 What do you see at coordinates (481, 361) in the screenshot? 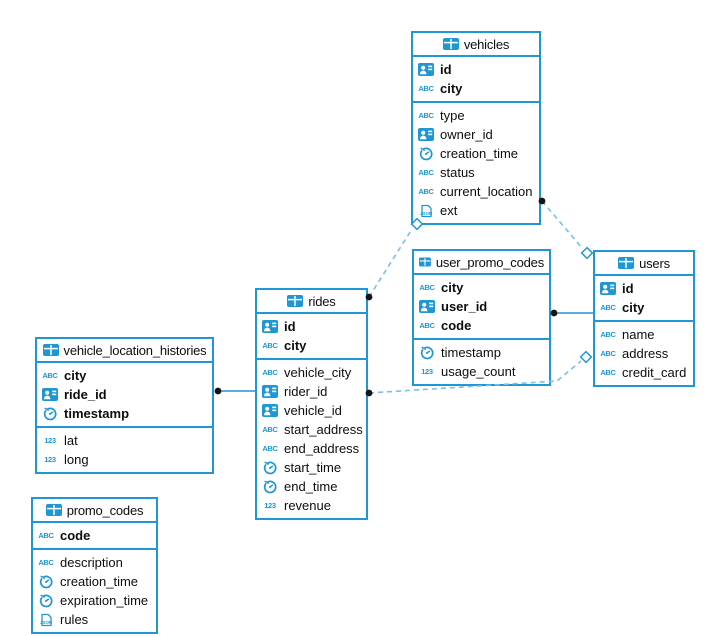
I see `fields-section: timestamp 123 usage_count` at bounding box center [481, 361].